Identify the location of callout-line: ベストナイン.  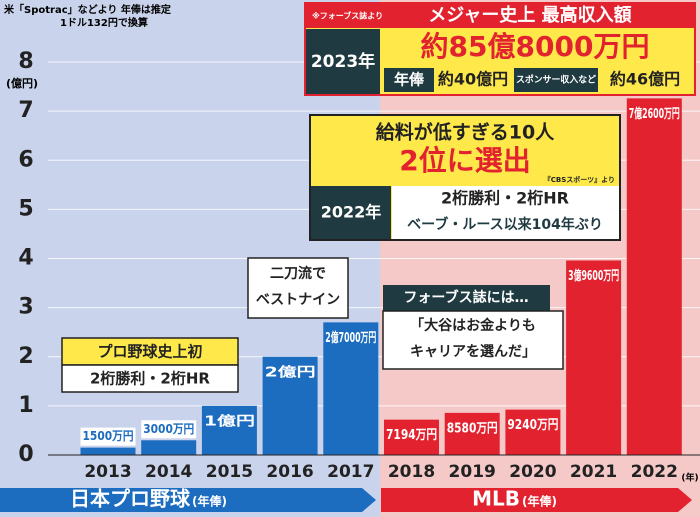
(298, 300).